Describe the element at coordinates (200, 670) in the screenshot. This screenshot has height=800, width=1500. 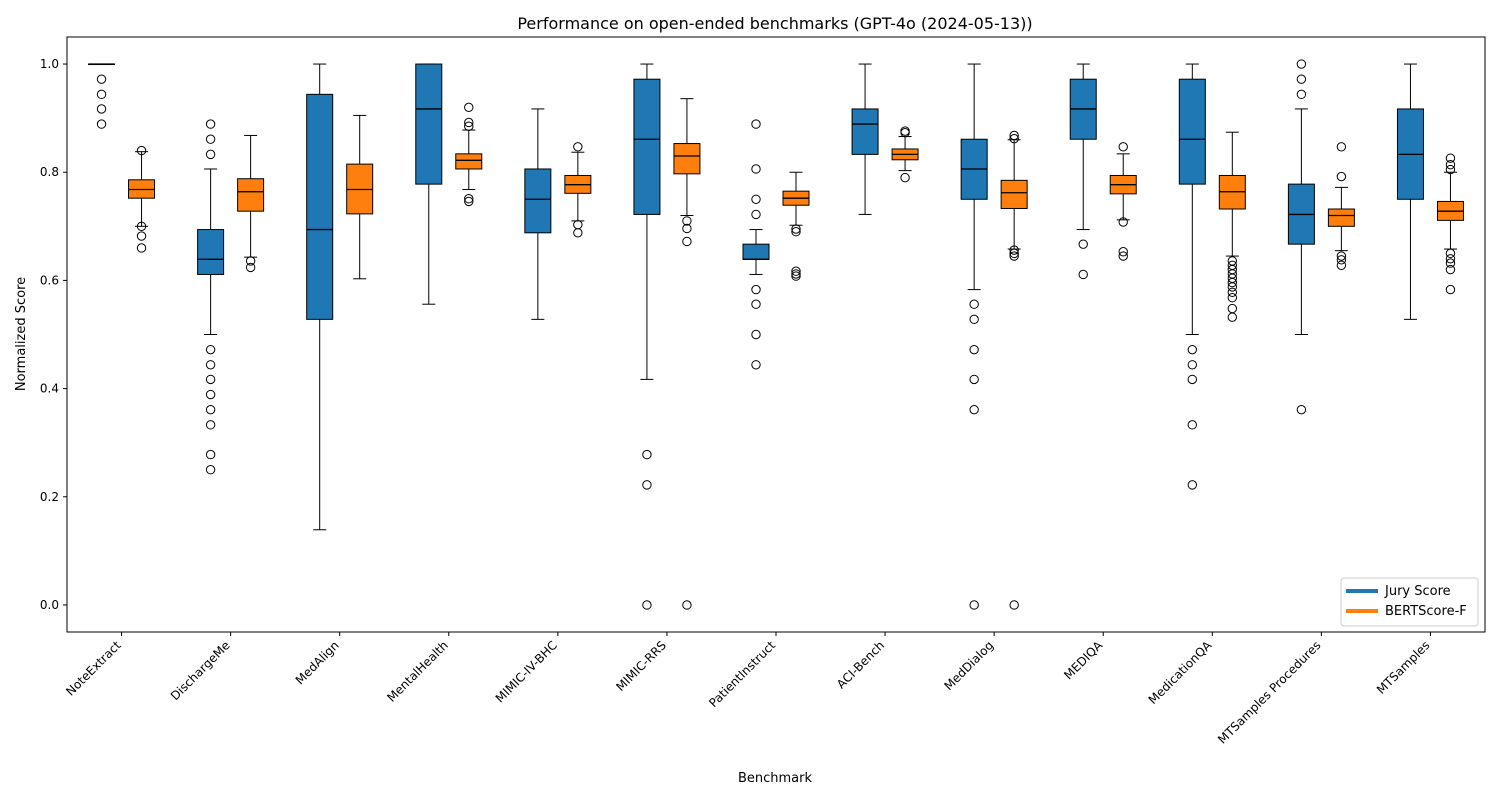
I see `x-tick-label: DischargeMe` at that location.